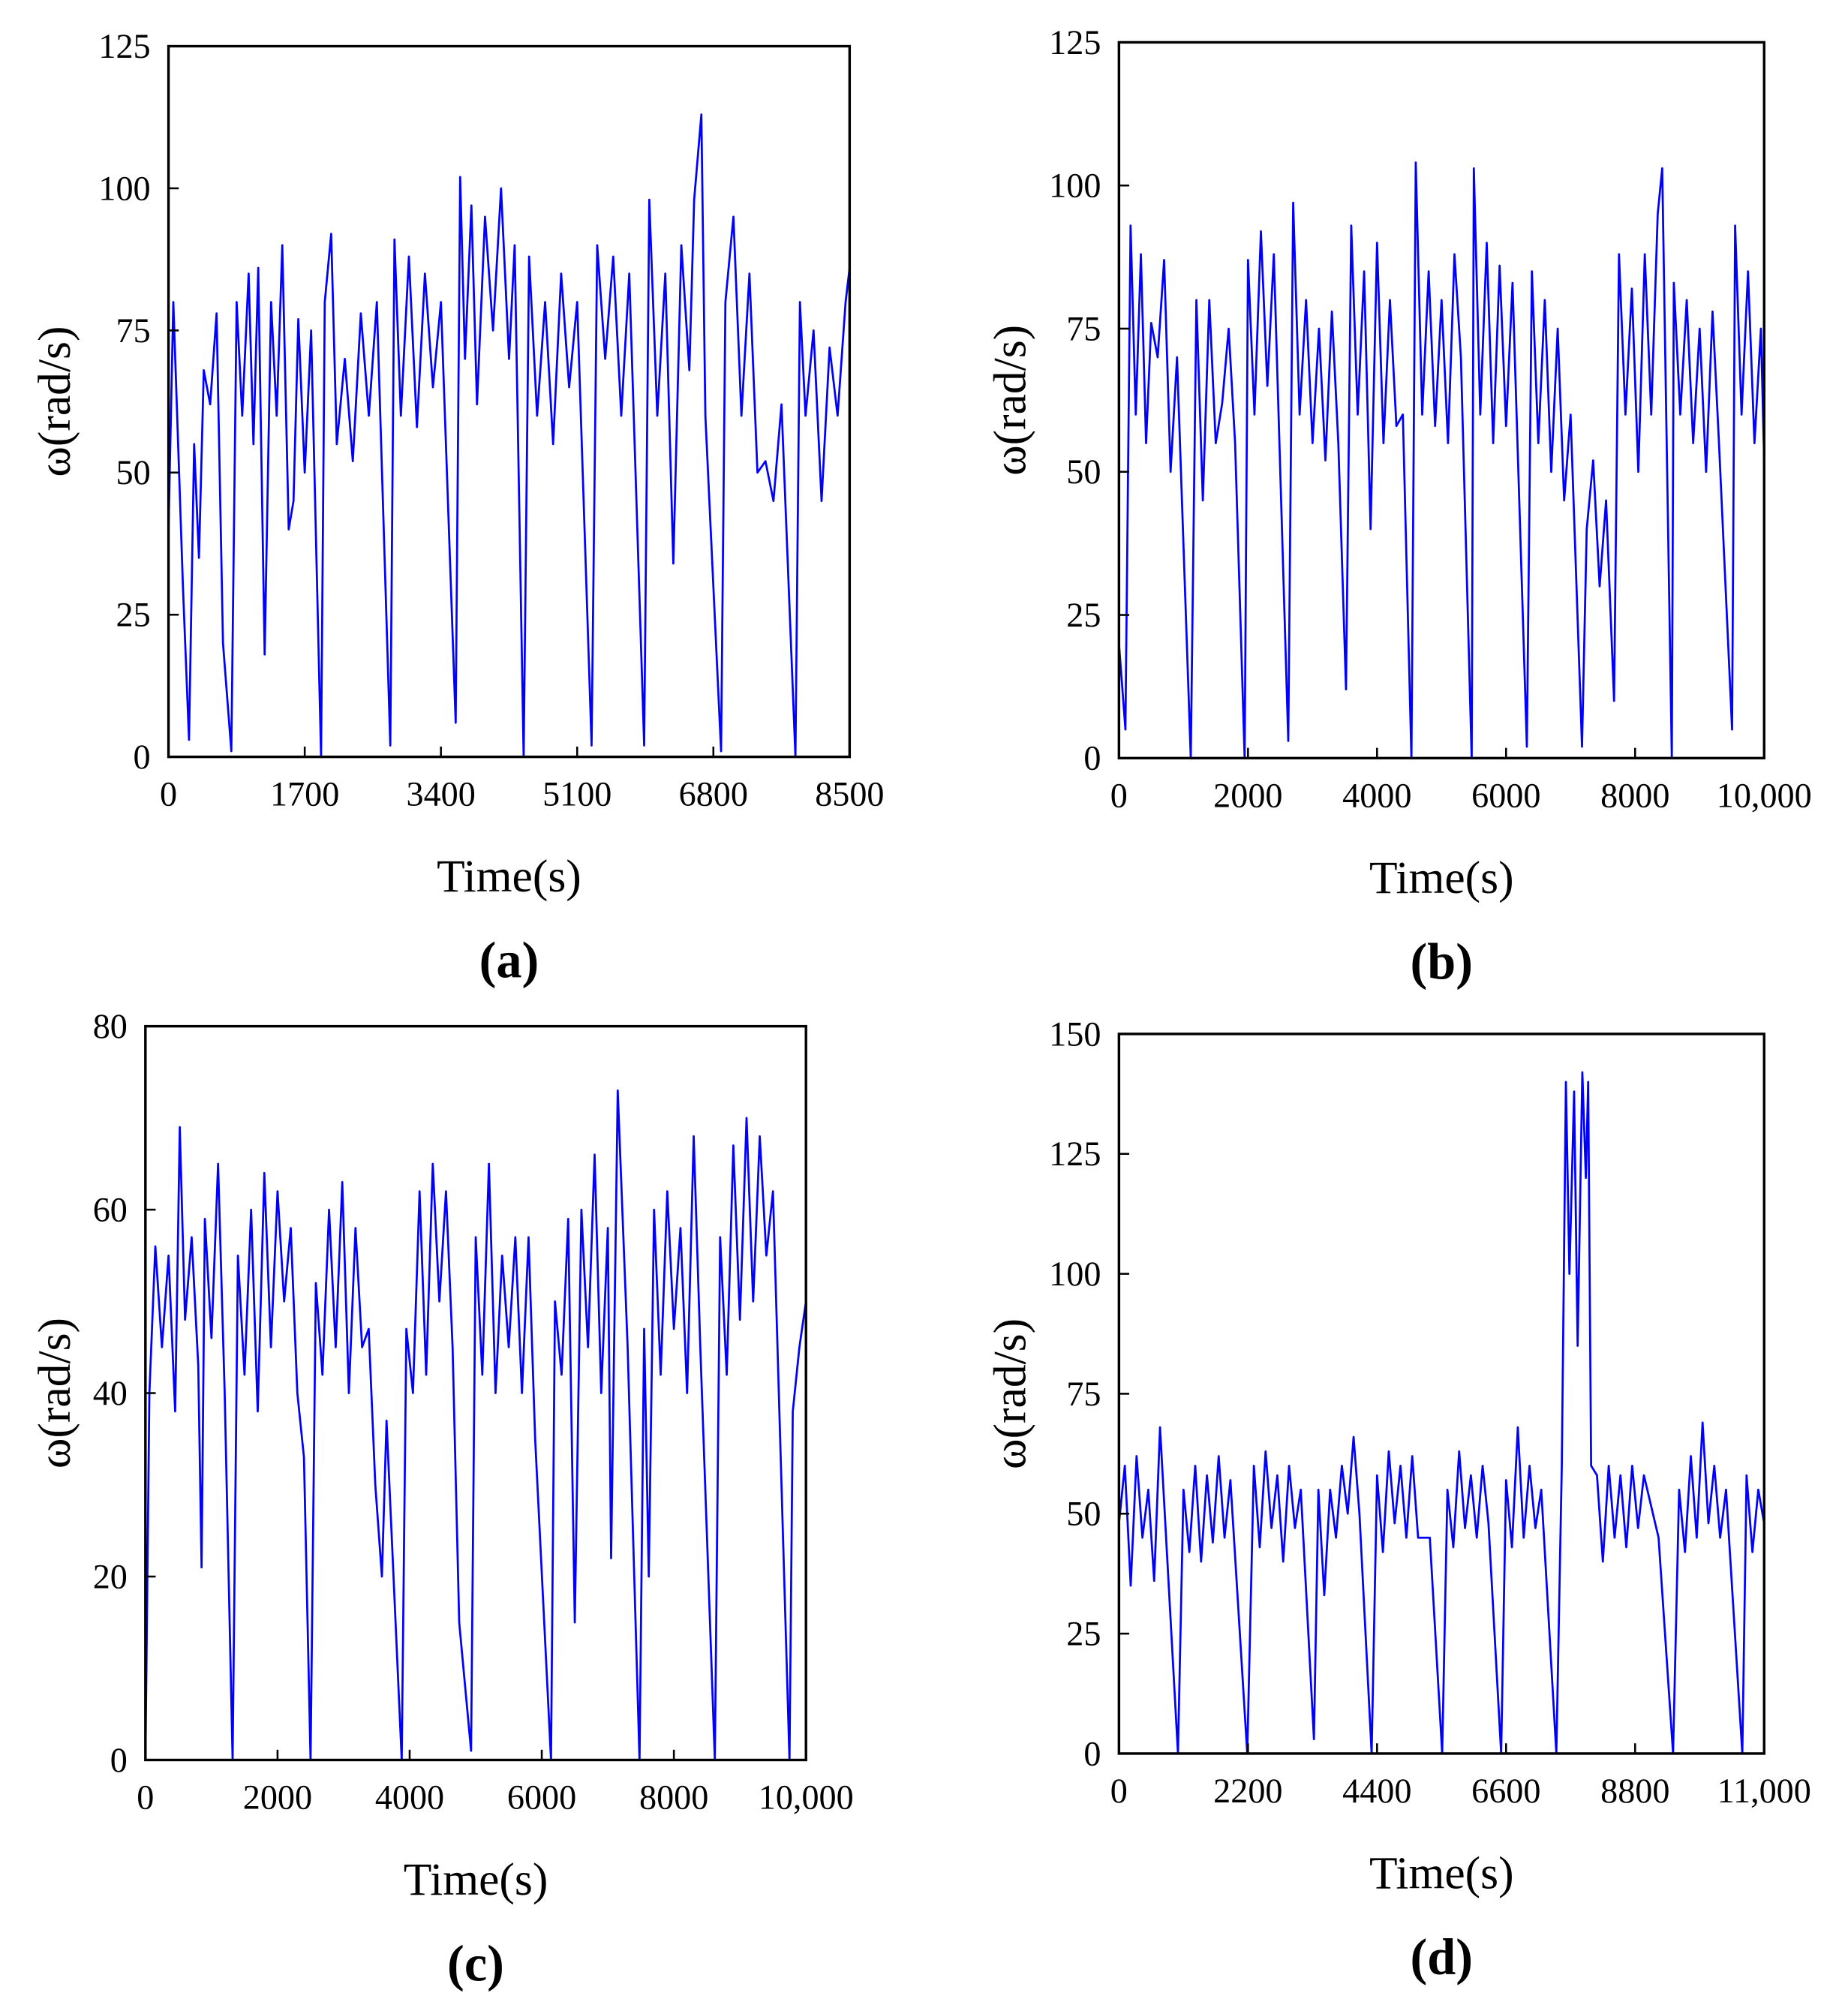 This screenshot has height=2005, width=1848. I want to click on x-tick-label: 1700, so click(305, 794).